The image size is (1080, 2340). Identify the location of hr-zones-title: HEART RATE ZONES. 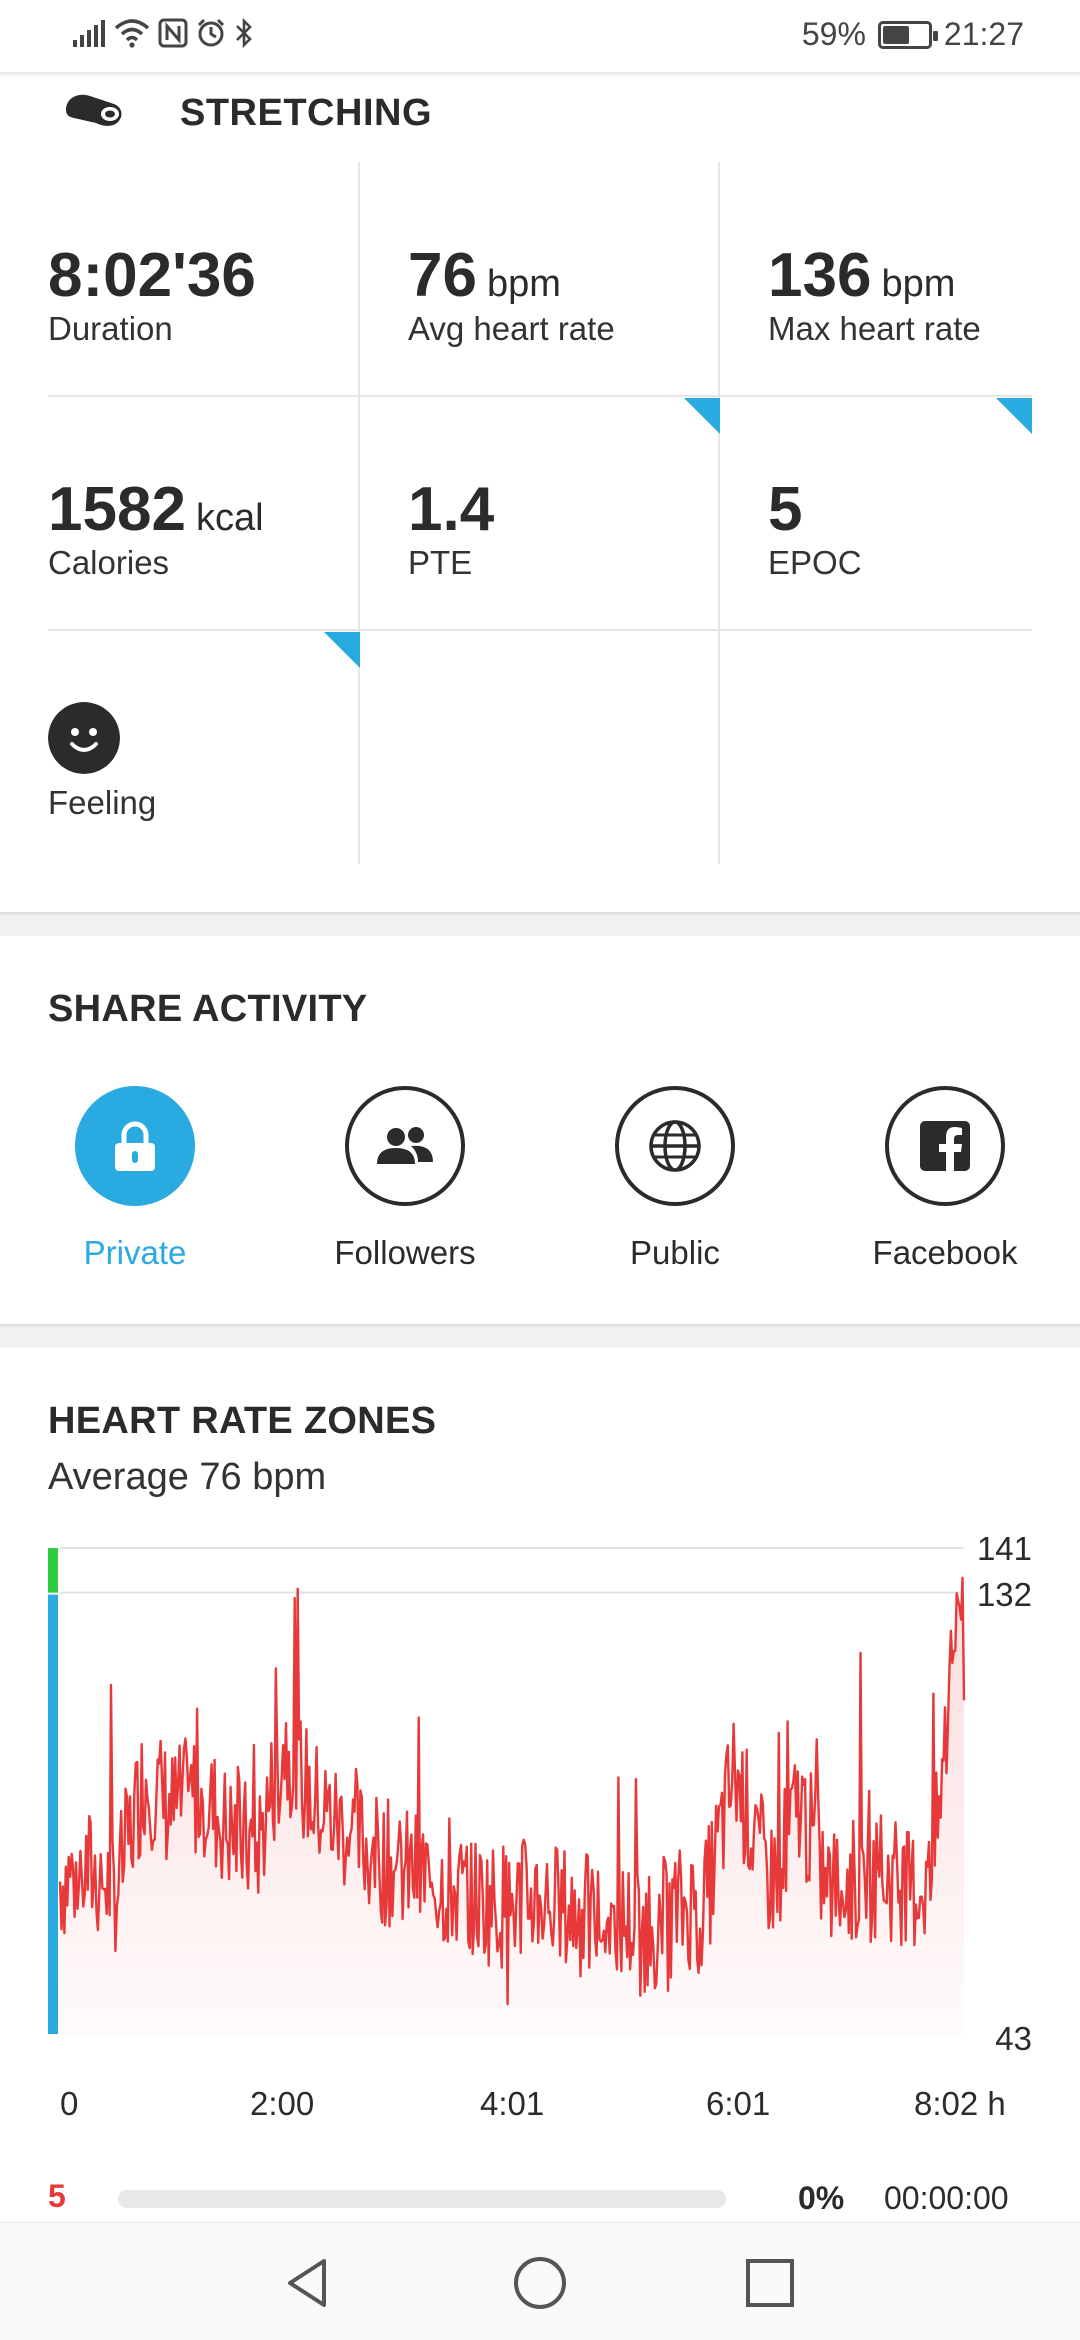
(242, 1421).